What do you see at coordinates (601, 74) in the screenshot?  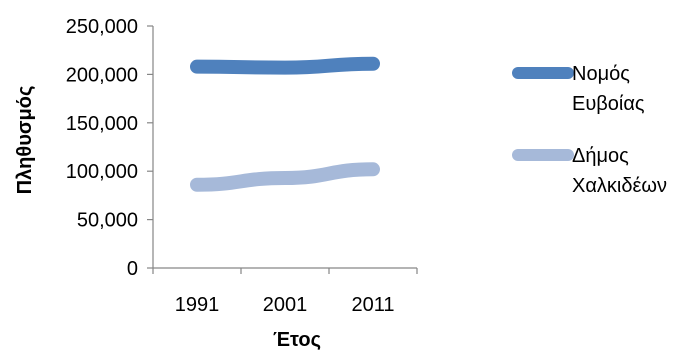 I see `legend-label-1: Νομός` at bounding box center [601, 74].